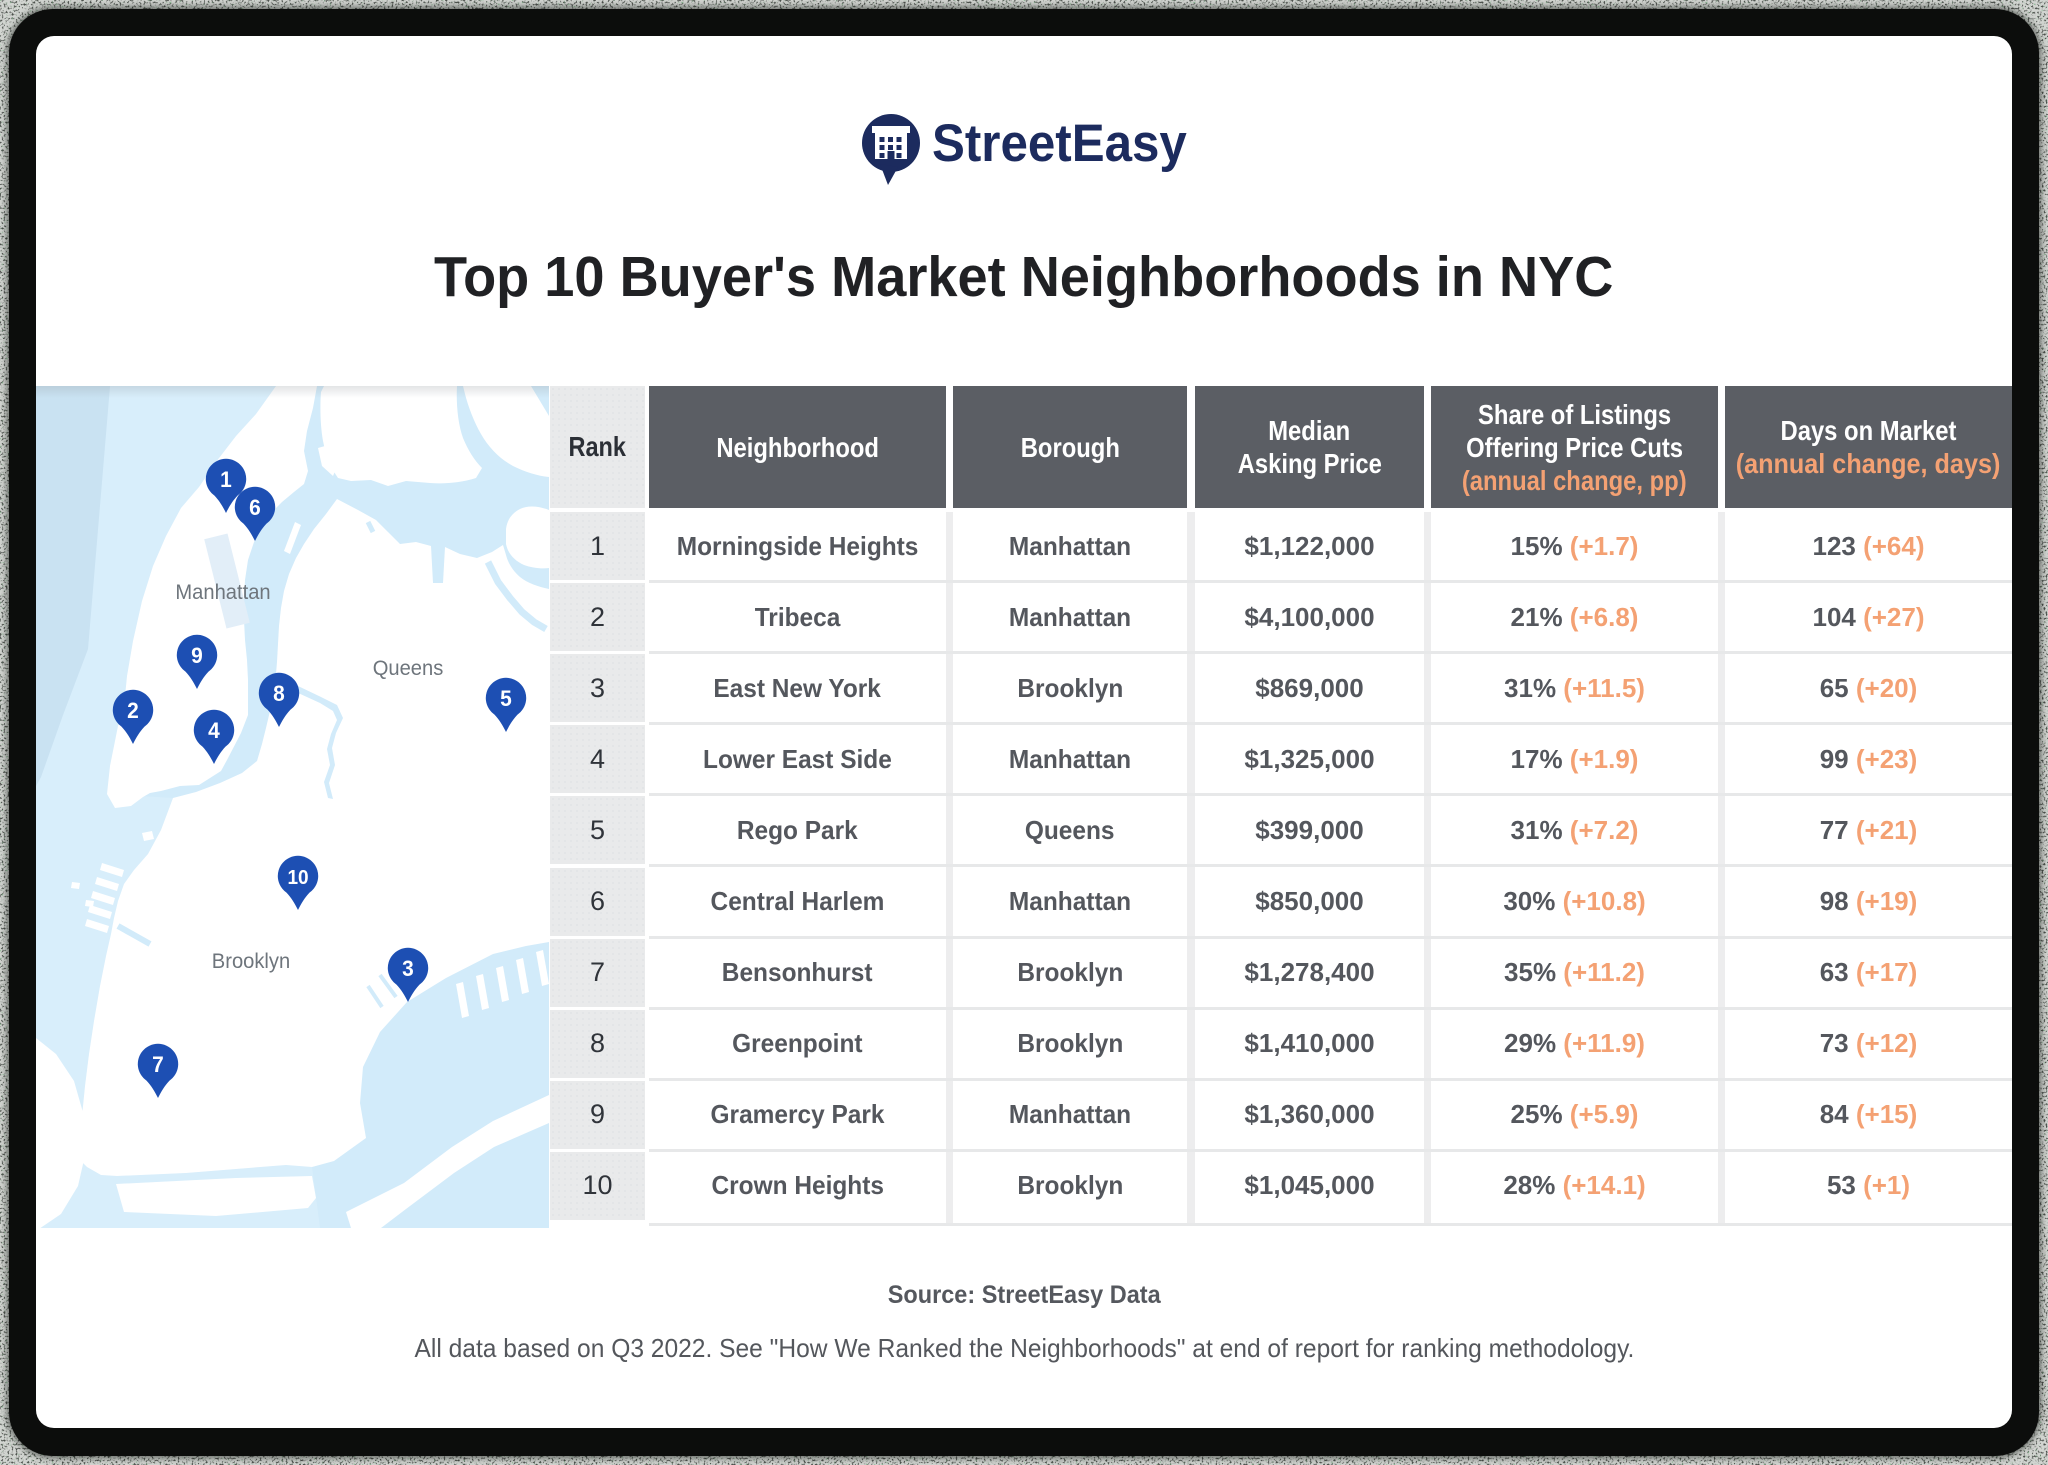 This screenshot has width=2048, height=1465. What do you see at coordinates (408, 969) in the screenshot?
I see `svg-text: 3` at bounding box center [408, 969].